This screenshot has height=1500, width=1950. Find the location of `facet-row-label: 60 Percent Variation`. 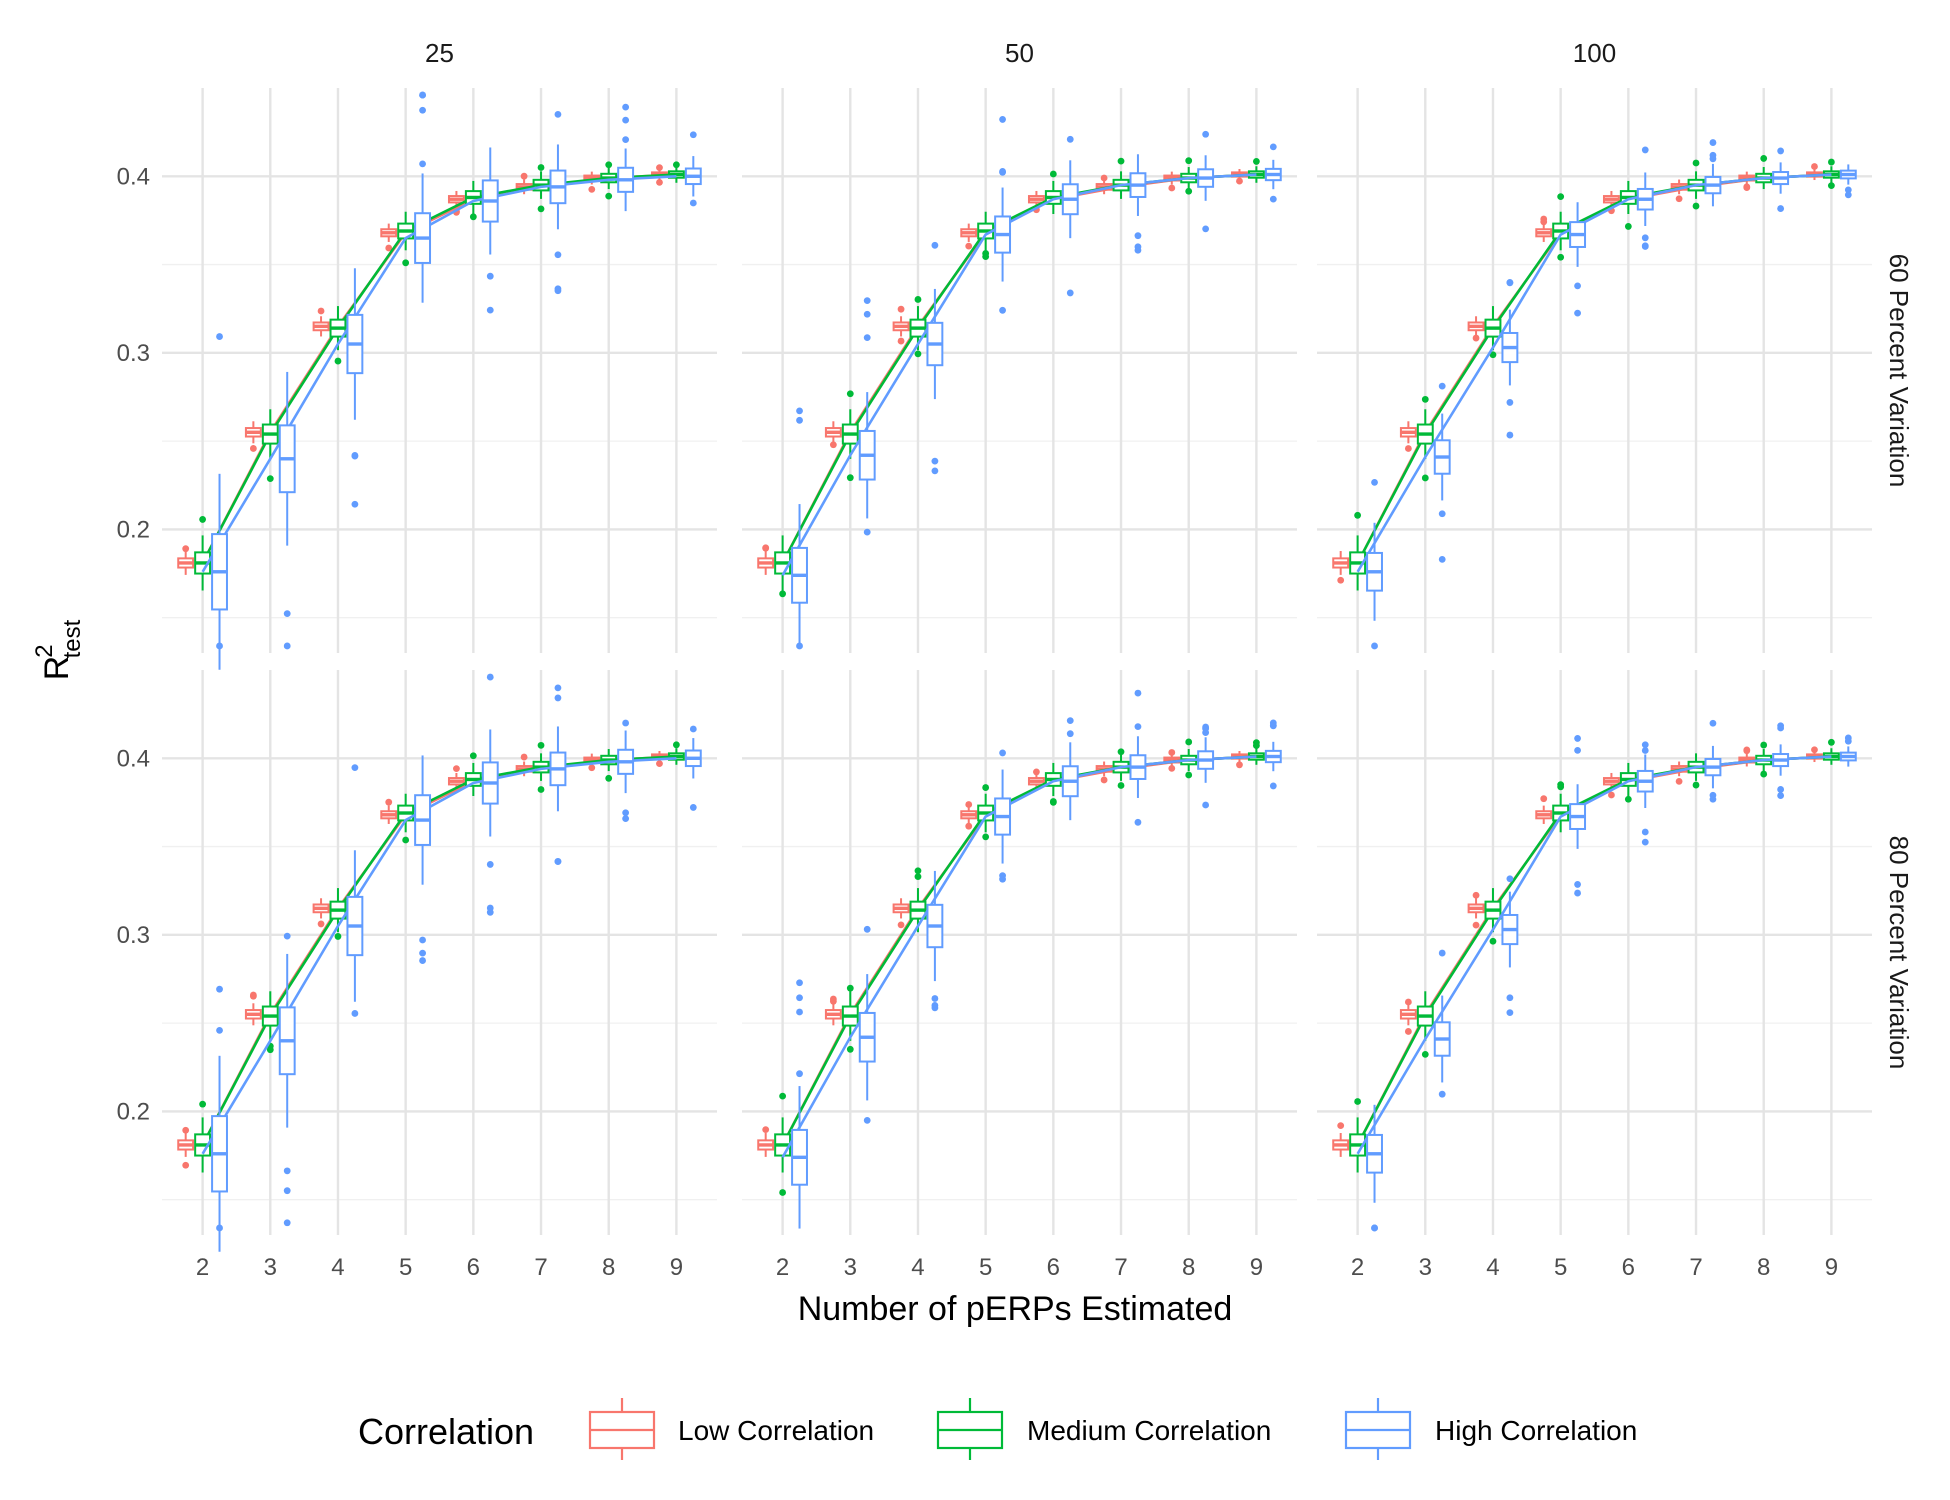

facet-row-label: 60 Percent Variation is located at coordinates (1899, 371).